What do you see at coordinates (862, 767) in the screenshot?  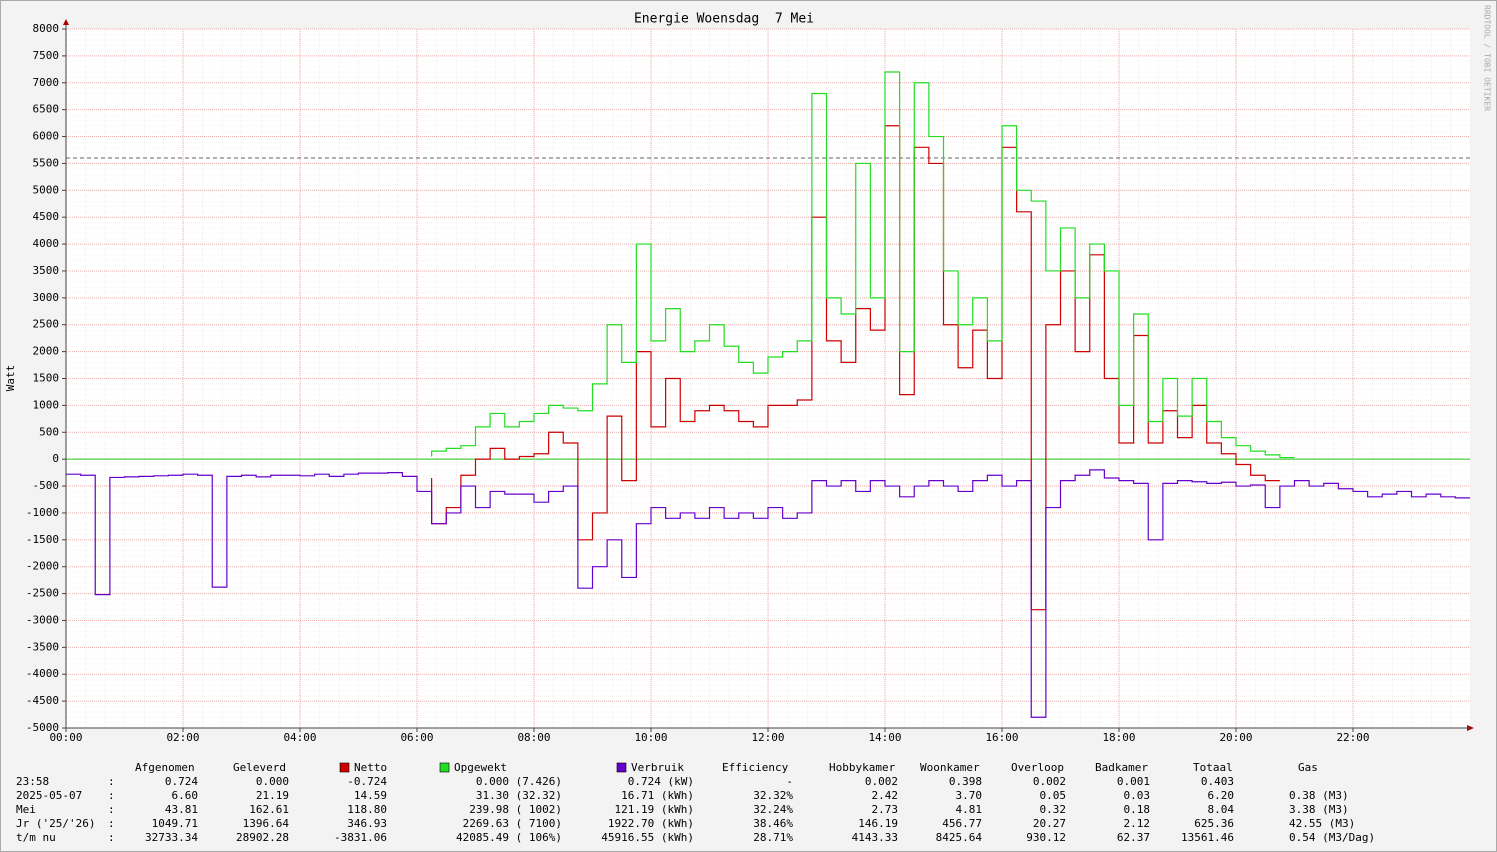 I see `column-header: Hobbykamer` at bounding box center [862, 767].